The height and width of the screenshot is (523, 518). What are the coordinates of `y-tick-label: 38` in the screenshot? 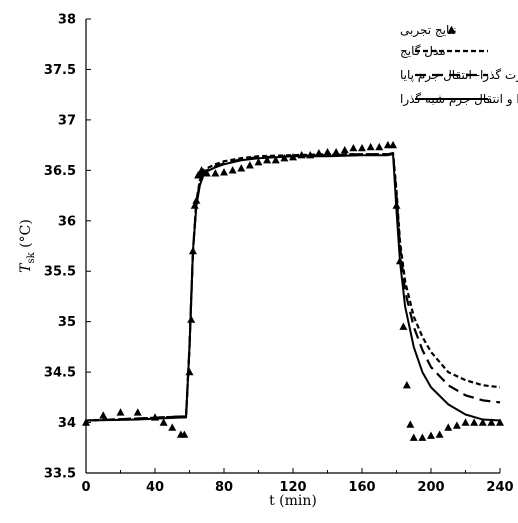 It's located at (67, 20).